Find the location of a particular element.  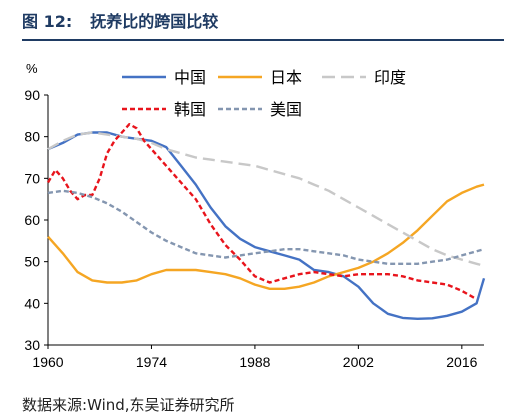

x-tick-label: 1988 is located at coordinates (254, 362).